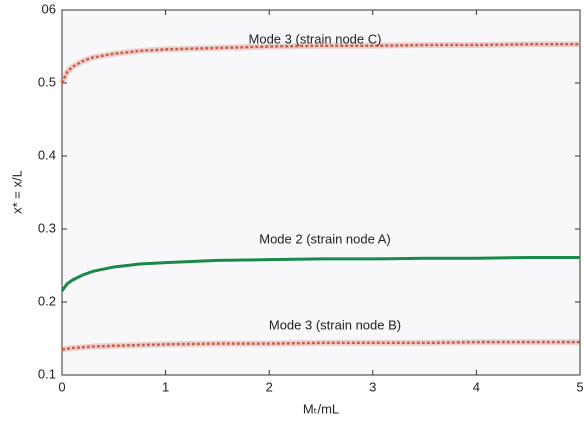 The height and width of the screenshot is (423, 584). I want to click on x-tick-label: 1, so click(165, 386).